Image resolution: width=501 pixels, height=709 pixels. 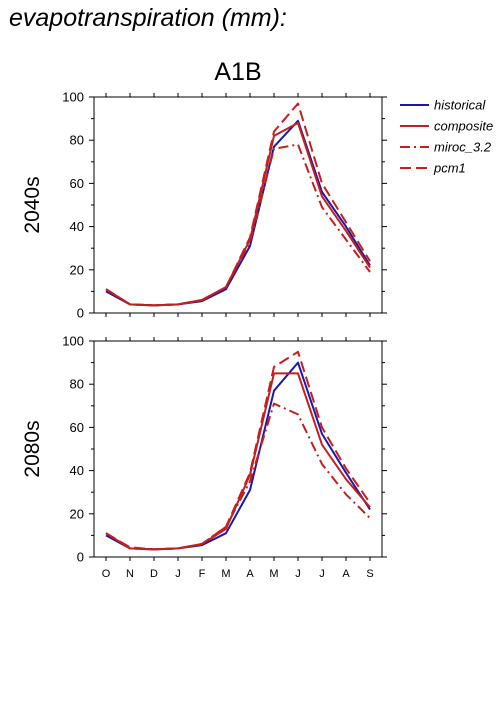 I want to click on scenario-title: A1B, so click(x=237, y=72).